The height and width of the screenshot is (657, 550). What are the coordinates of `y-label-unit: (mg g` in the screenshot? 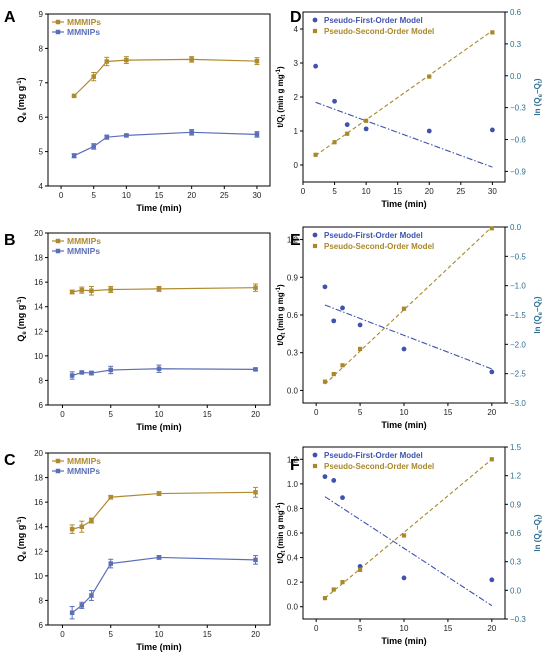 It's located at (21, 537).